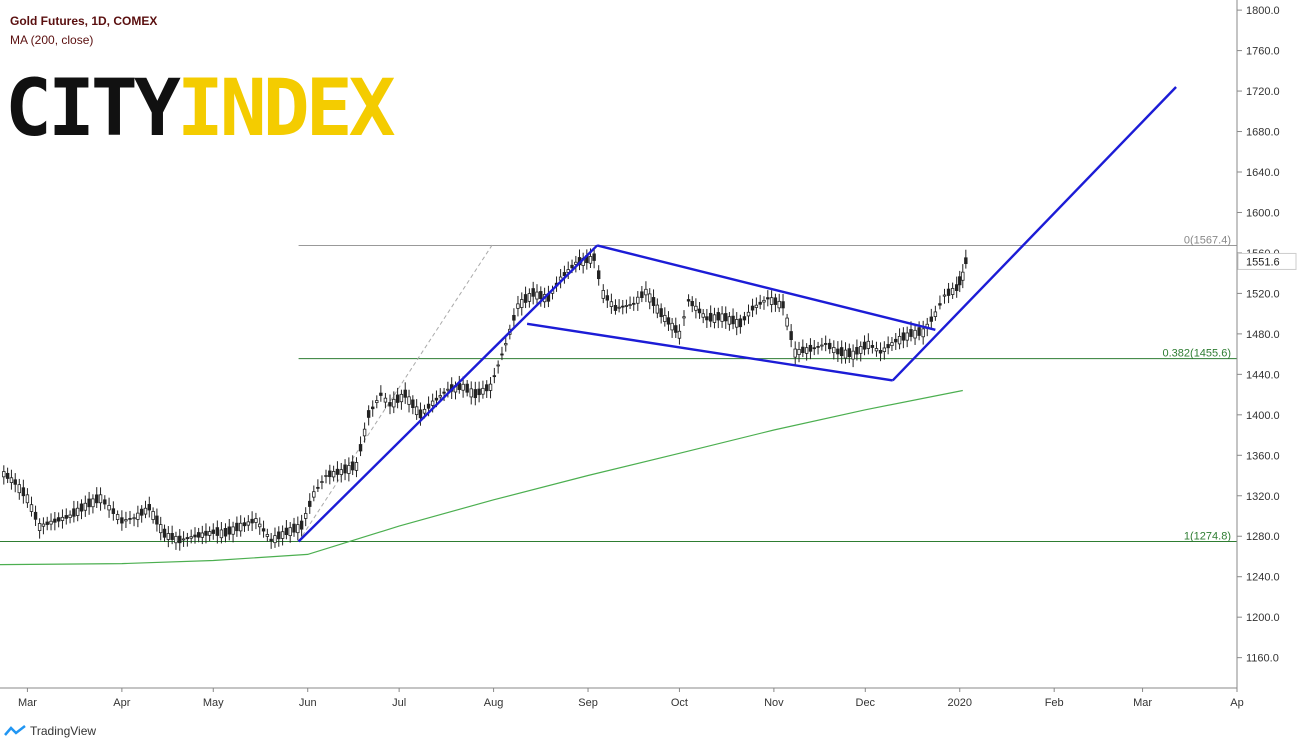 The image size is (1298, 751). What do you see at coordinates (1263, 11) in the screenshot?
I see `y-tick-label: 1800.0` at bounding box center [1263, 11].